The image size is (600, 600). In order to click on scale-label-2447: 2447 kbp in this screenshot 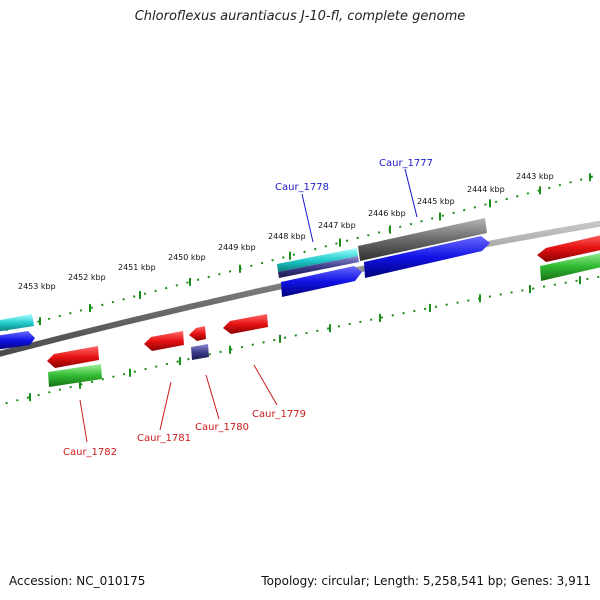, I will do `click(337, 225)`.